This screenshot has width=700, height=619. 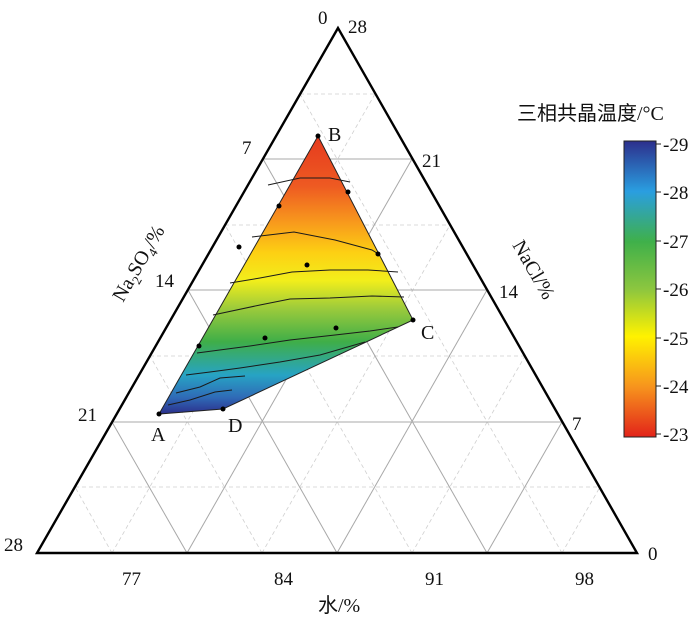 I want to click on contour-lines, so click(x=286, y=291).